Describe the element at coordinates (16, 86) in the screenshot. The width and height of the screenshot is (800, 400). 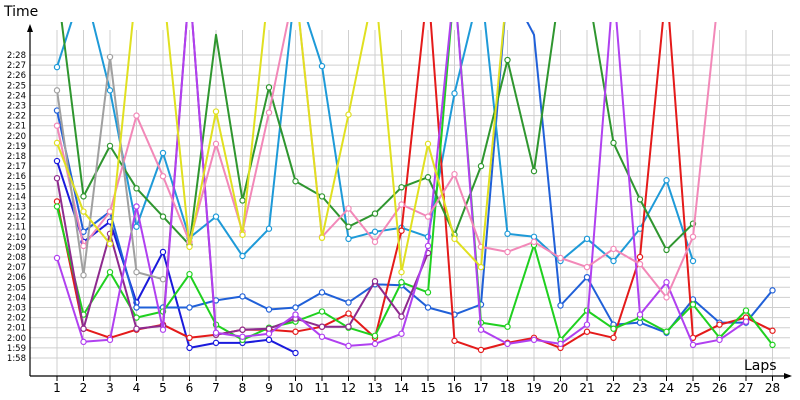
I see `y-tick-label: 2:25` at that location.